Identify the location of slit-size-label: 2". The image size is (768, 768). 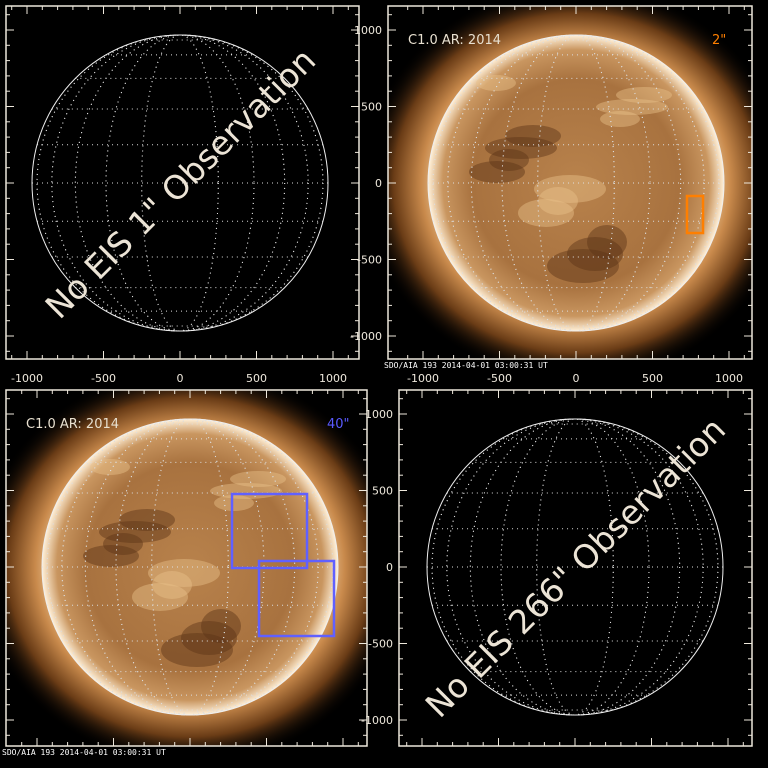
(719, 40).